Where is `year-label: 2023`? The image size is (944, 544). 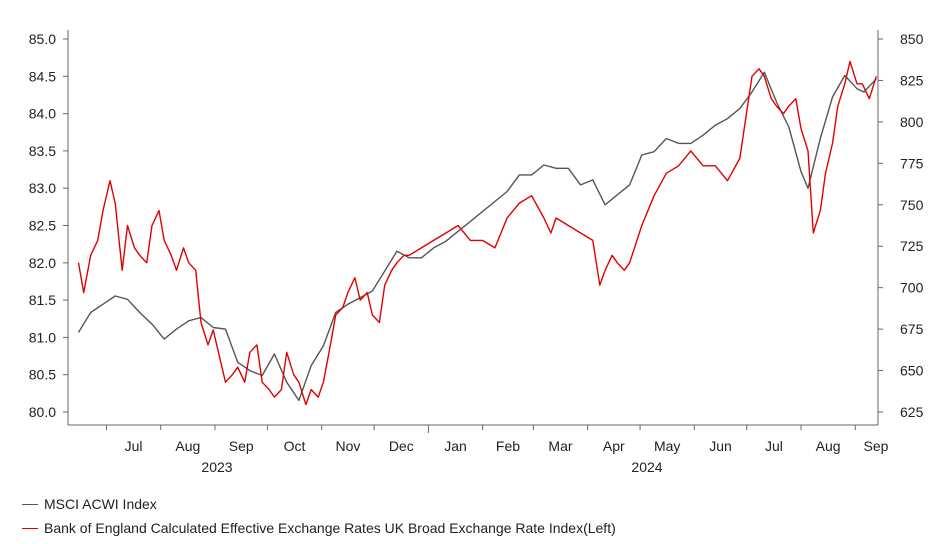
year-label: 2023 is located at coordinates (216, 467).